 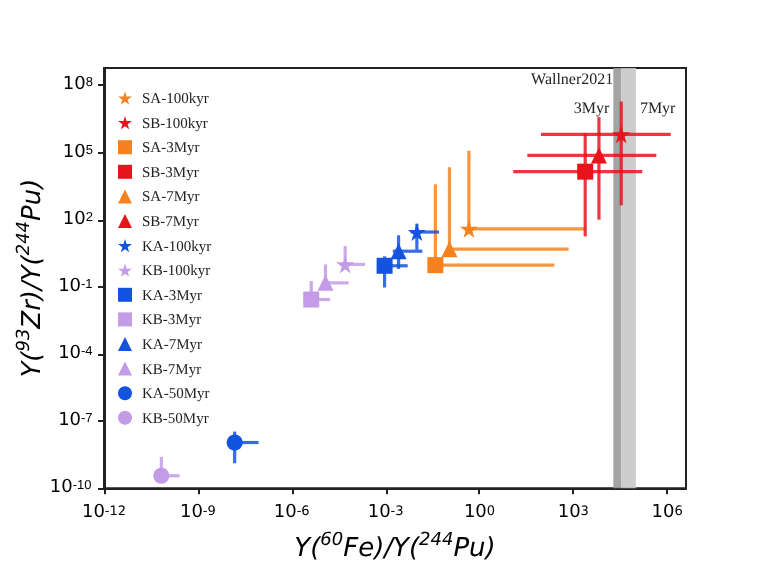 I want to click on band-label: 3Myr, so click(x=591, y=108).